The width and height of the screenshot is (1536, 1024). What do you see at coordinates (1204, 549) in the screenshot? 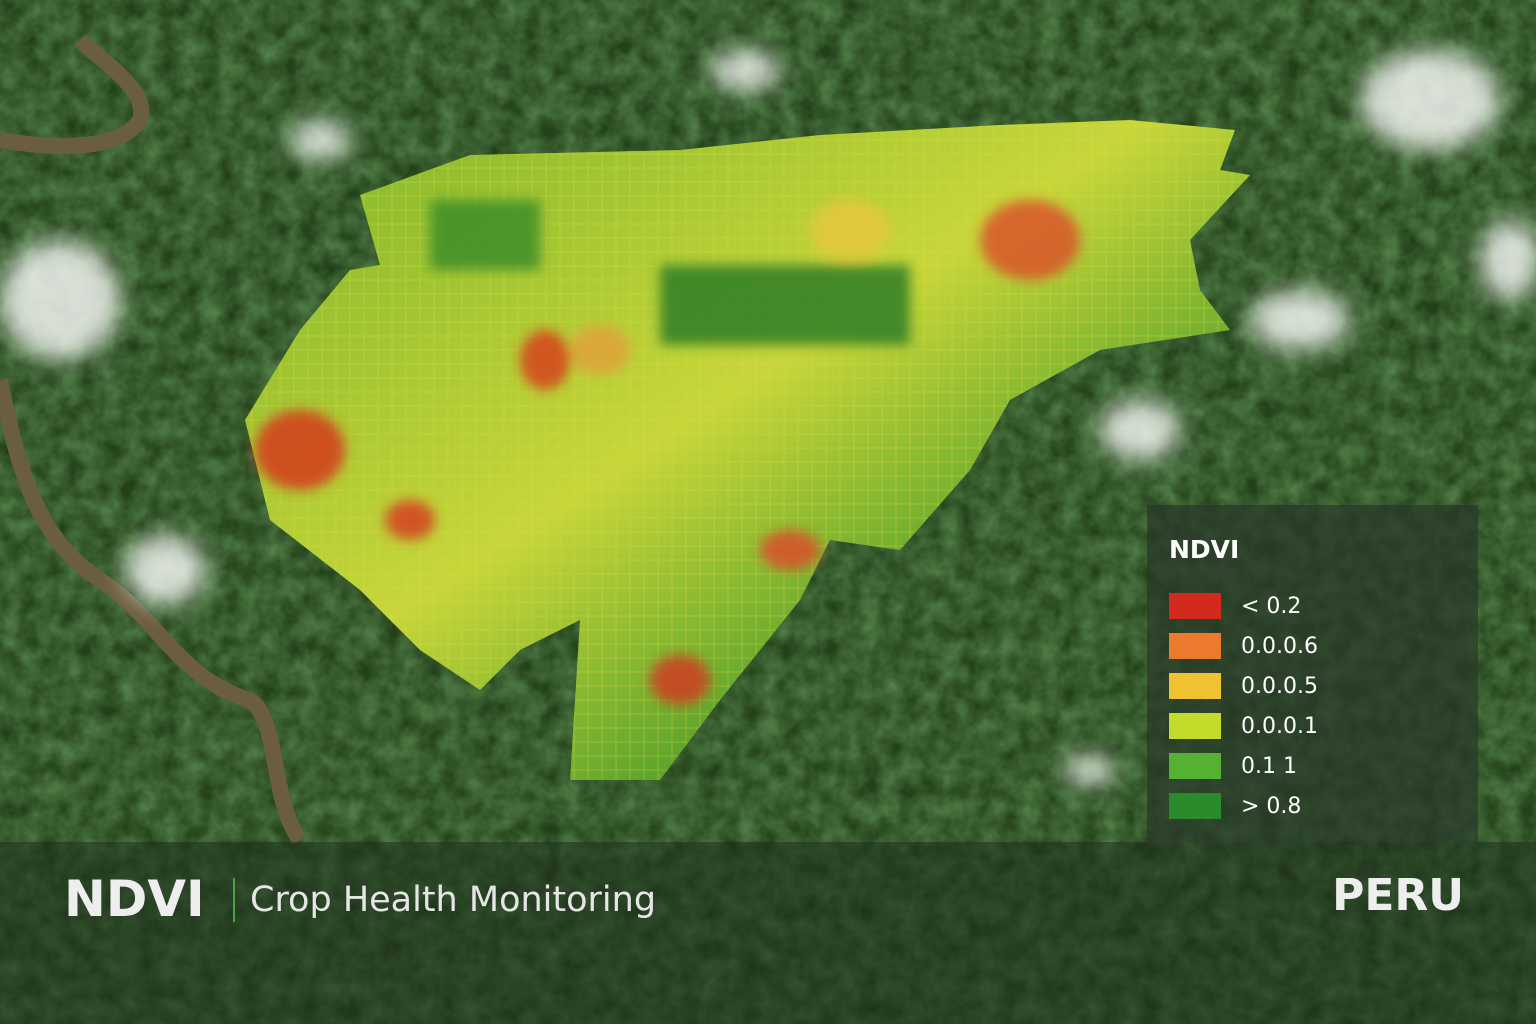
I see `legend-title: NDVI` at bounding box center [1204, 549].